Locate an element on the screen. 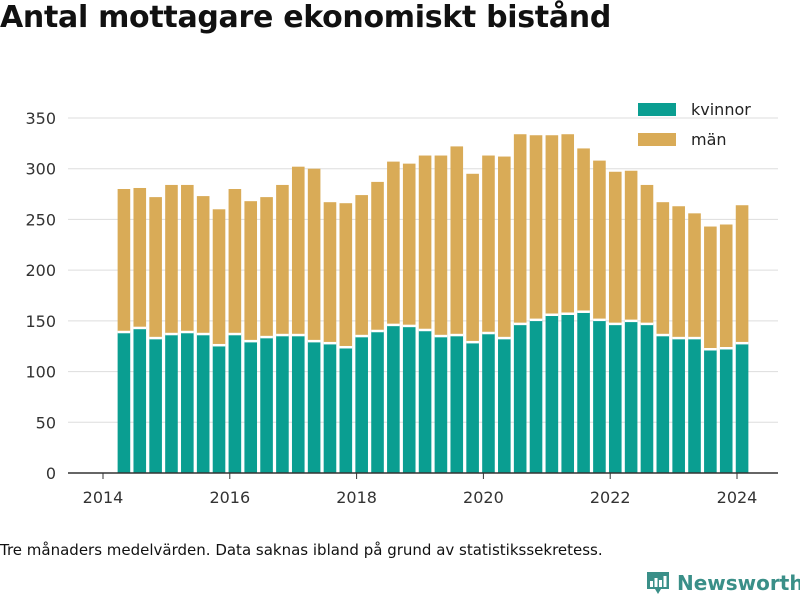 The height and width of the screenshot is (600, 800). x-tick-label: 2018 is located at coordinates (356, 497).